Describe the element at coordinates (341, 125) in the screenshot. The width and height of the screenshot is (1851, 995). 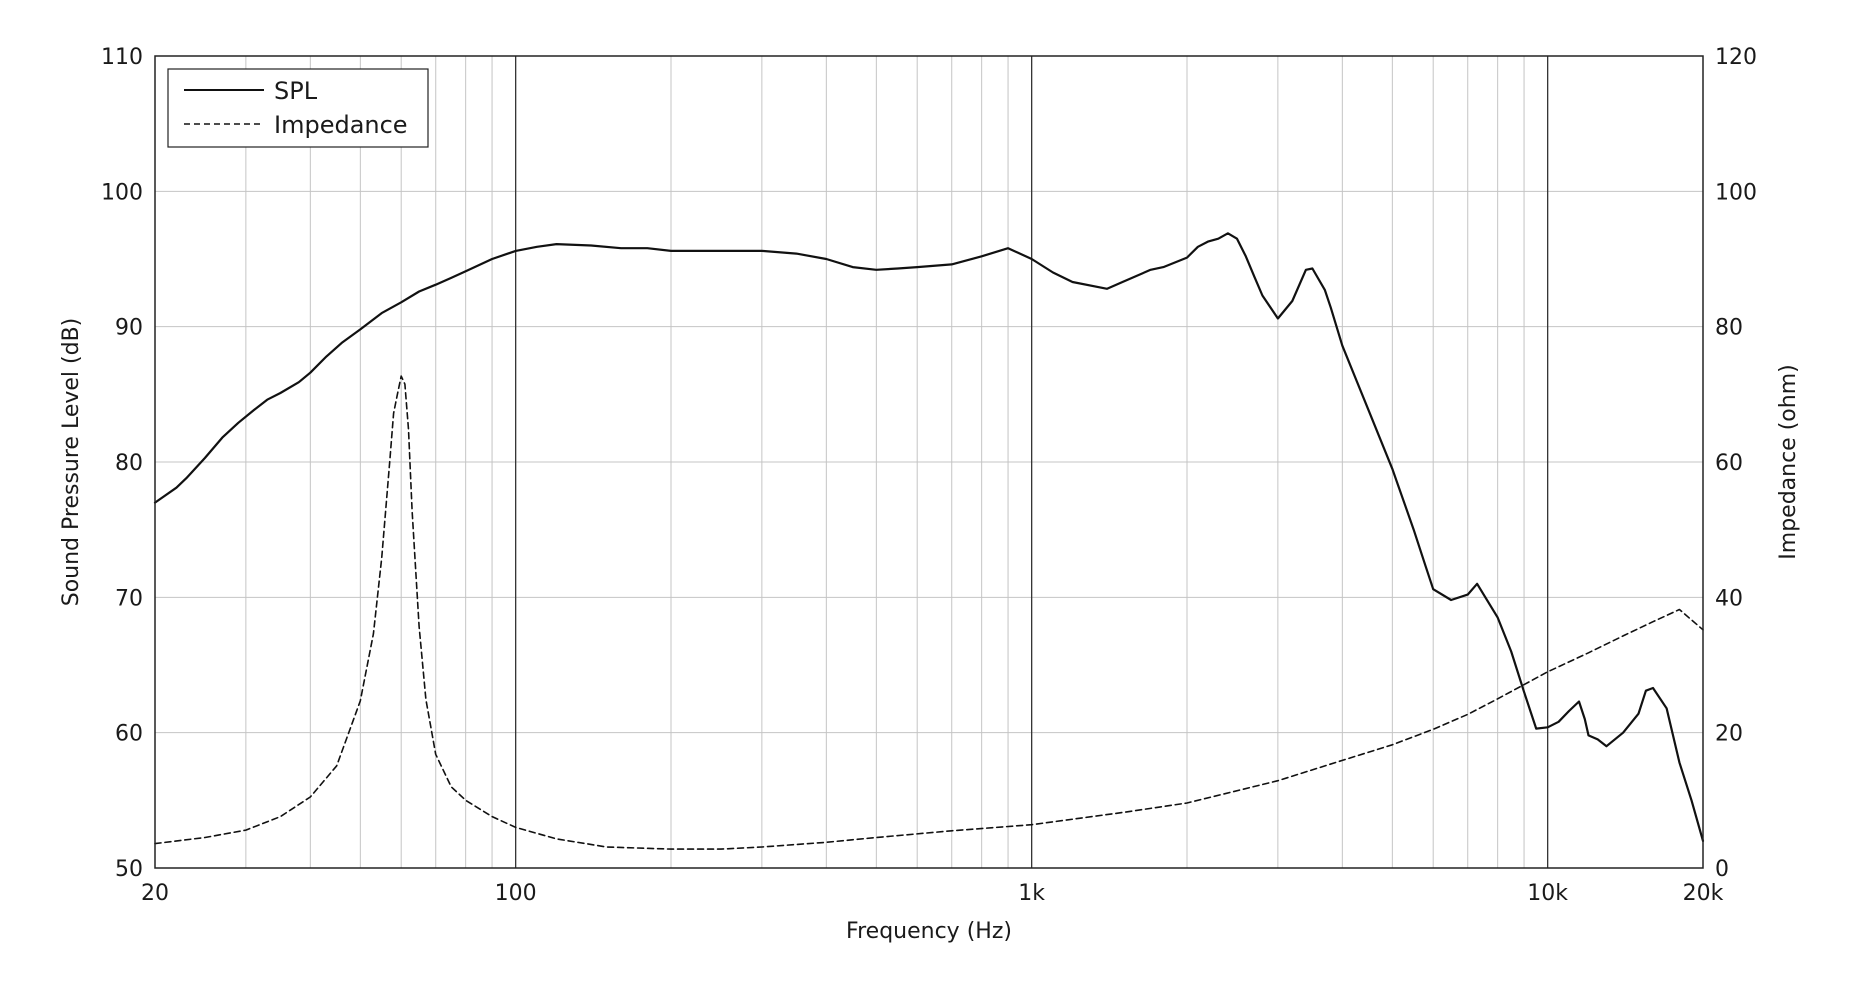
I see `legend-label-impedance: Impedance` at that location.